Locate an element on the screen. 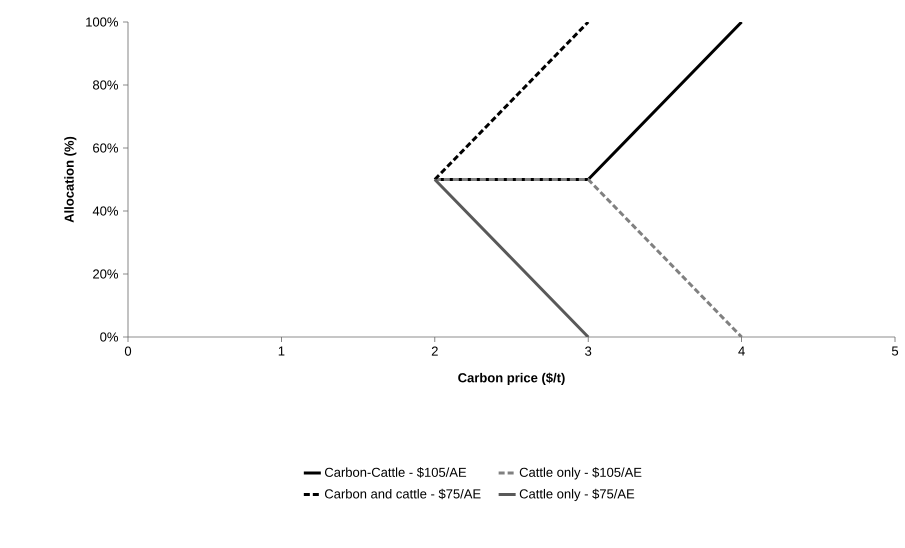 This screenshot has height=548, width=905. y-tick-label: 80% is located at coordinates (105, 85).